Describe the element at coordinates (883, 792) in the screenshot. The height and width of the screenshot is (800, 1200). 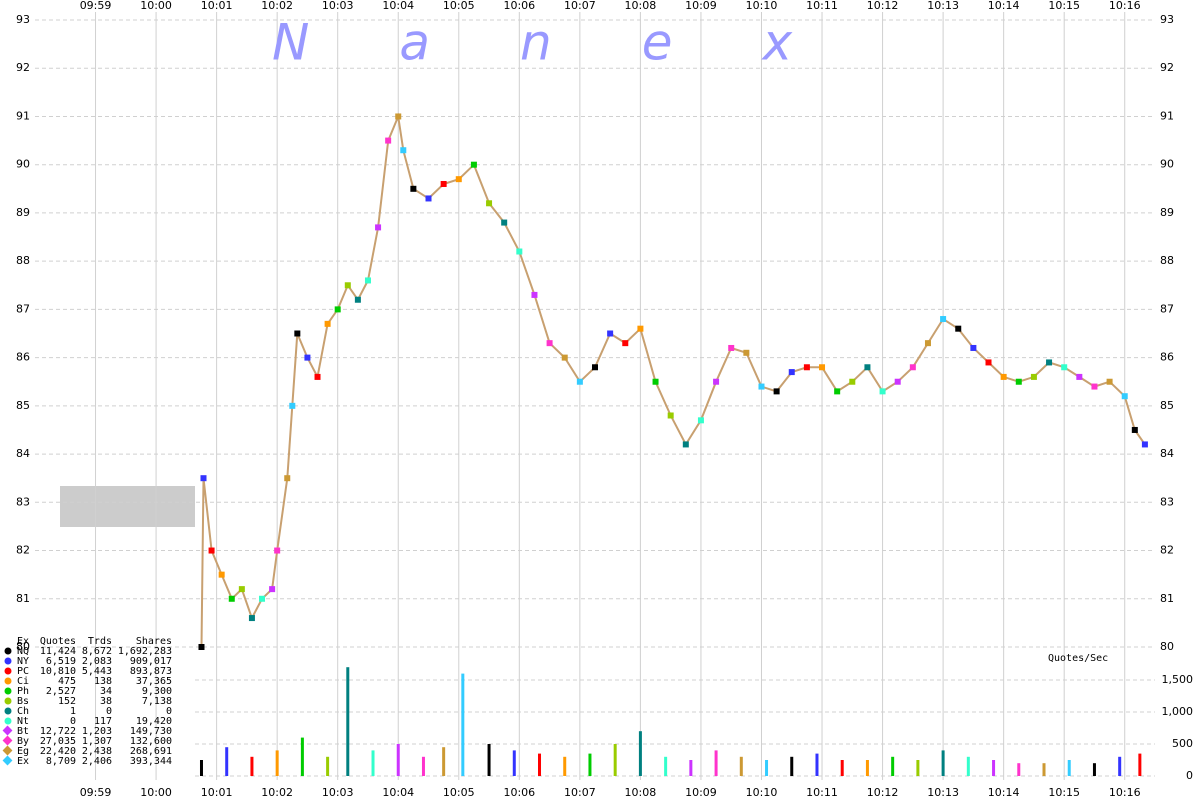
I see `x-tick-label: 10:12` at that location.